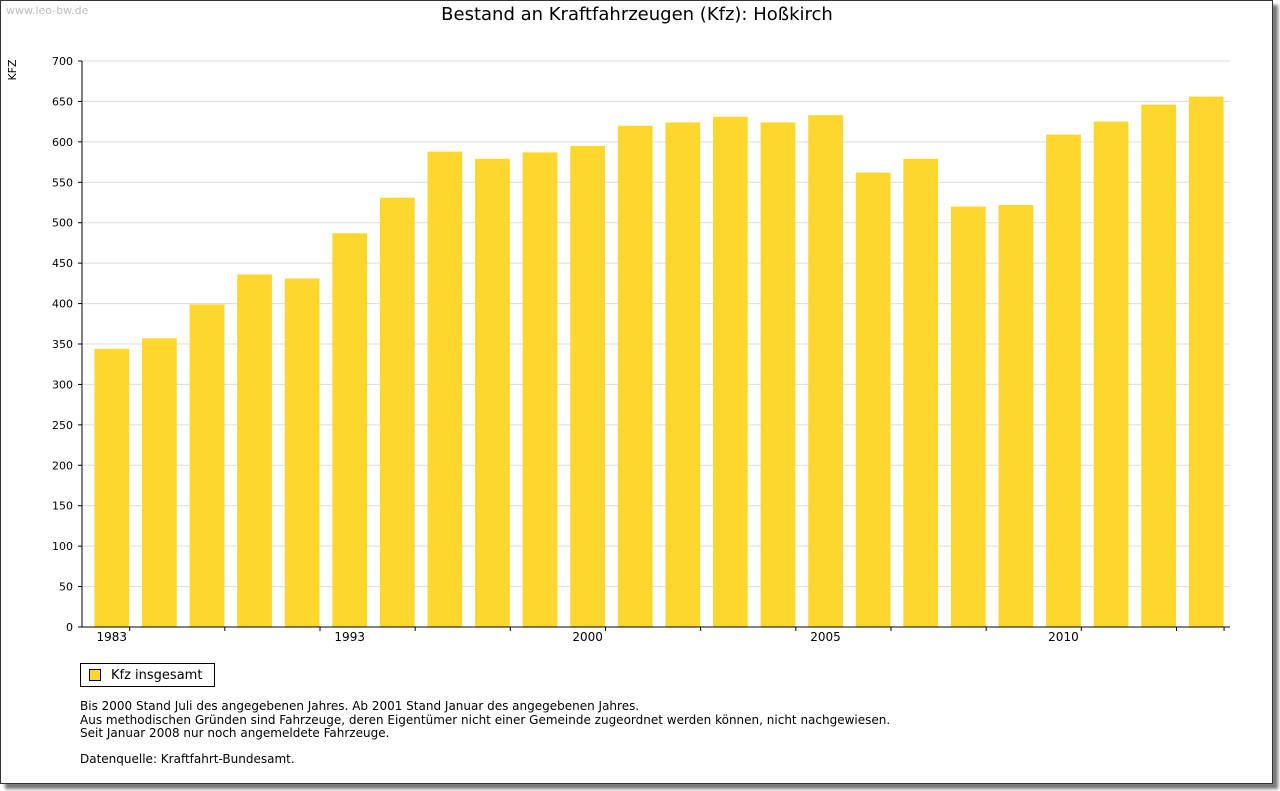  I want to click on x-tick-label: 1983, so click(112, 637).